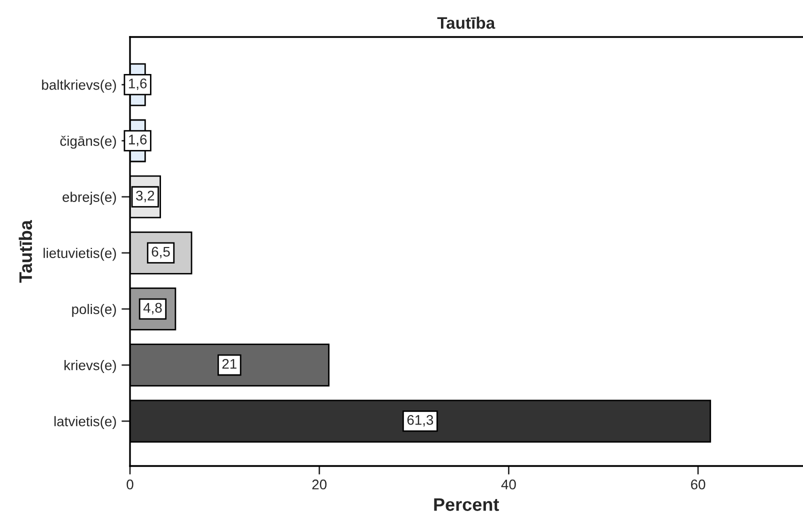  Describe the element at coordinates (161, 252) in the screenshot. I see `data-label: 6,5` at that location.